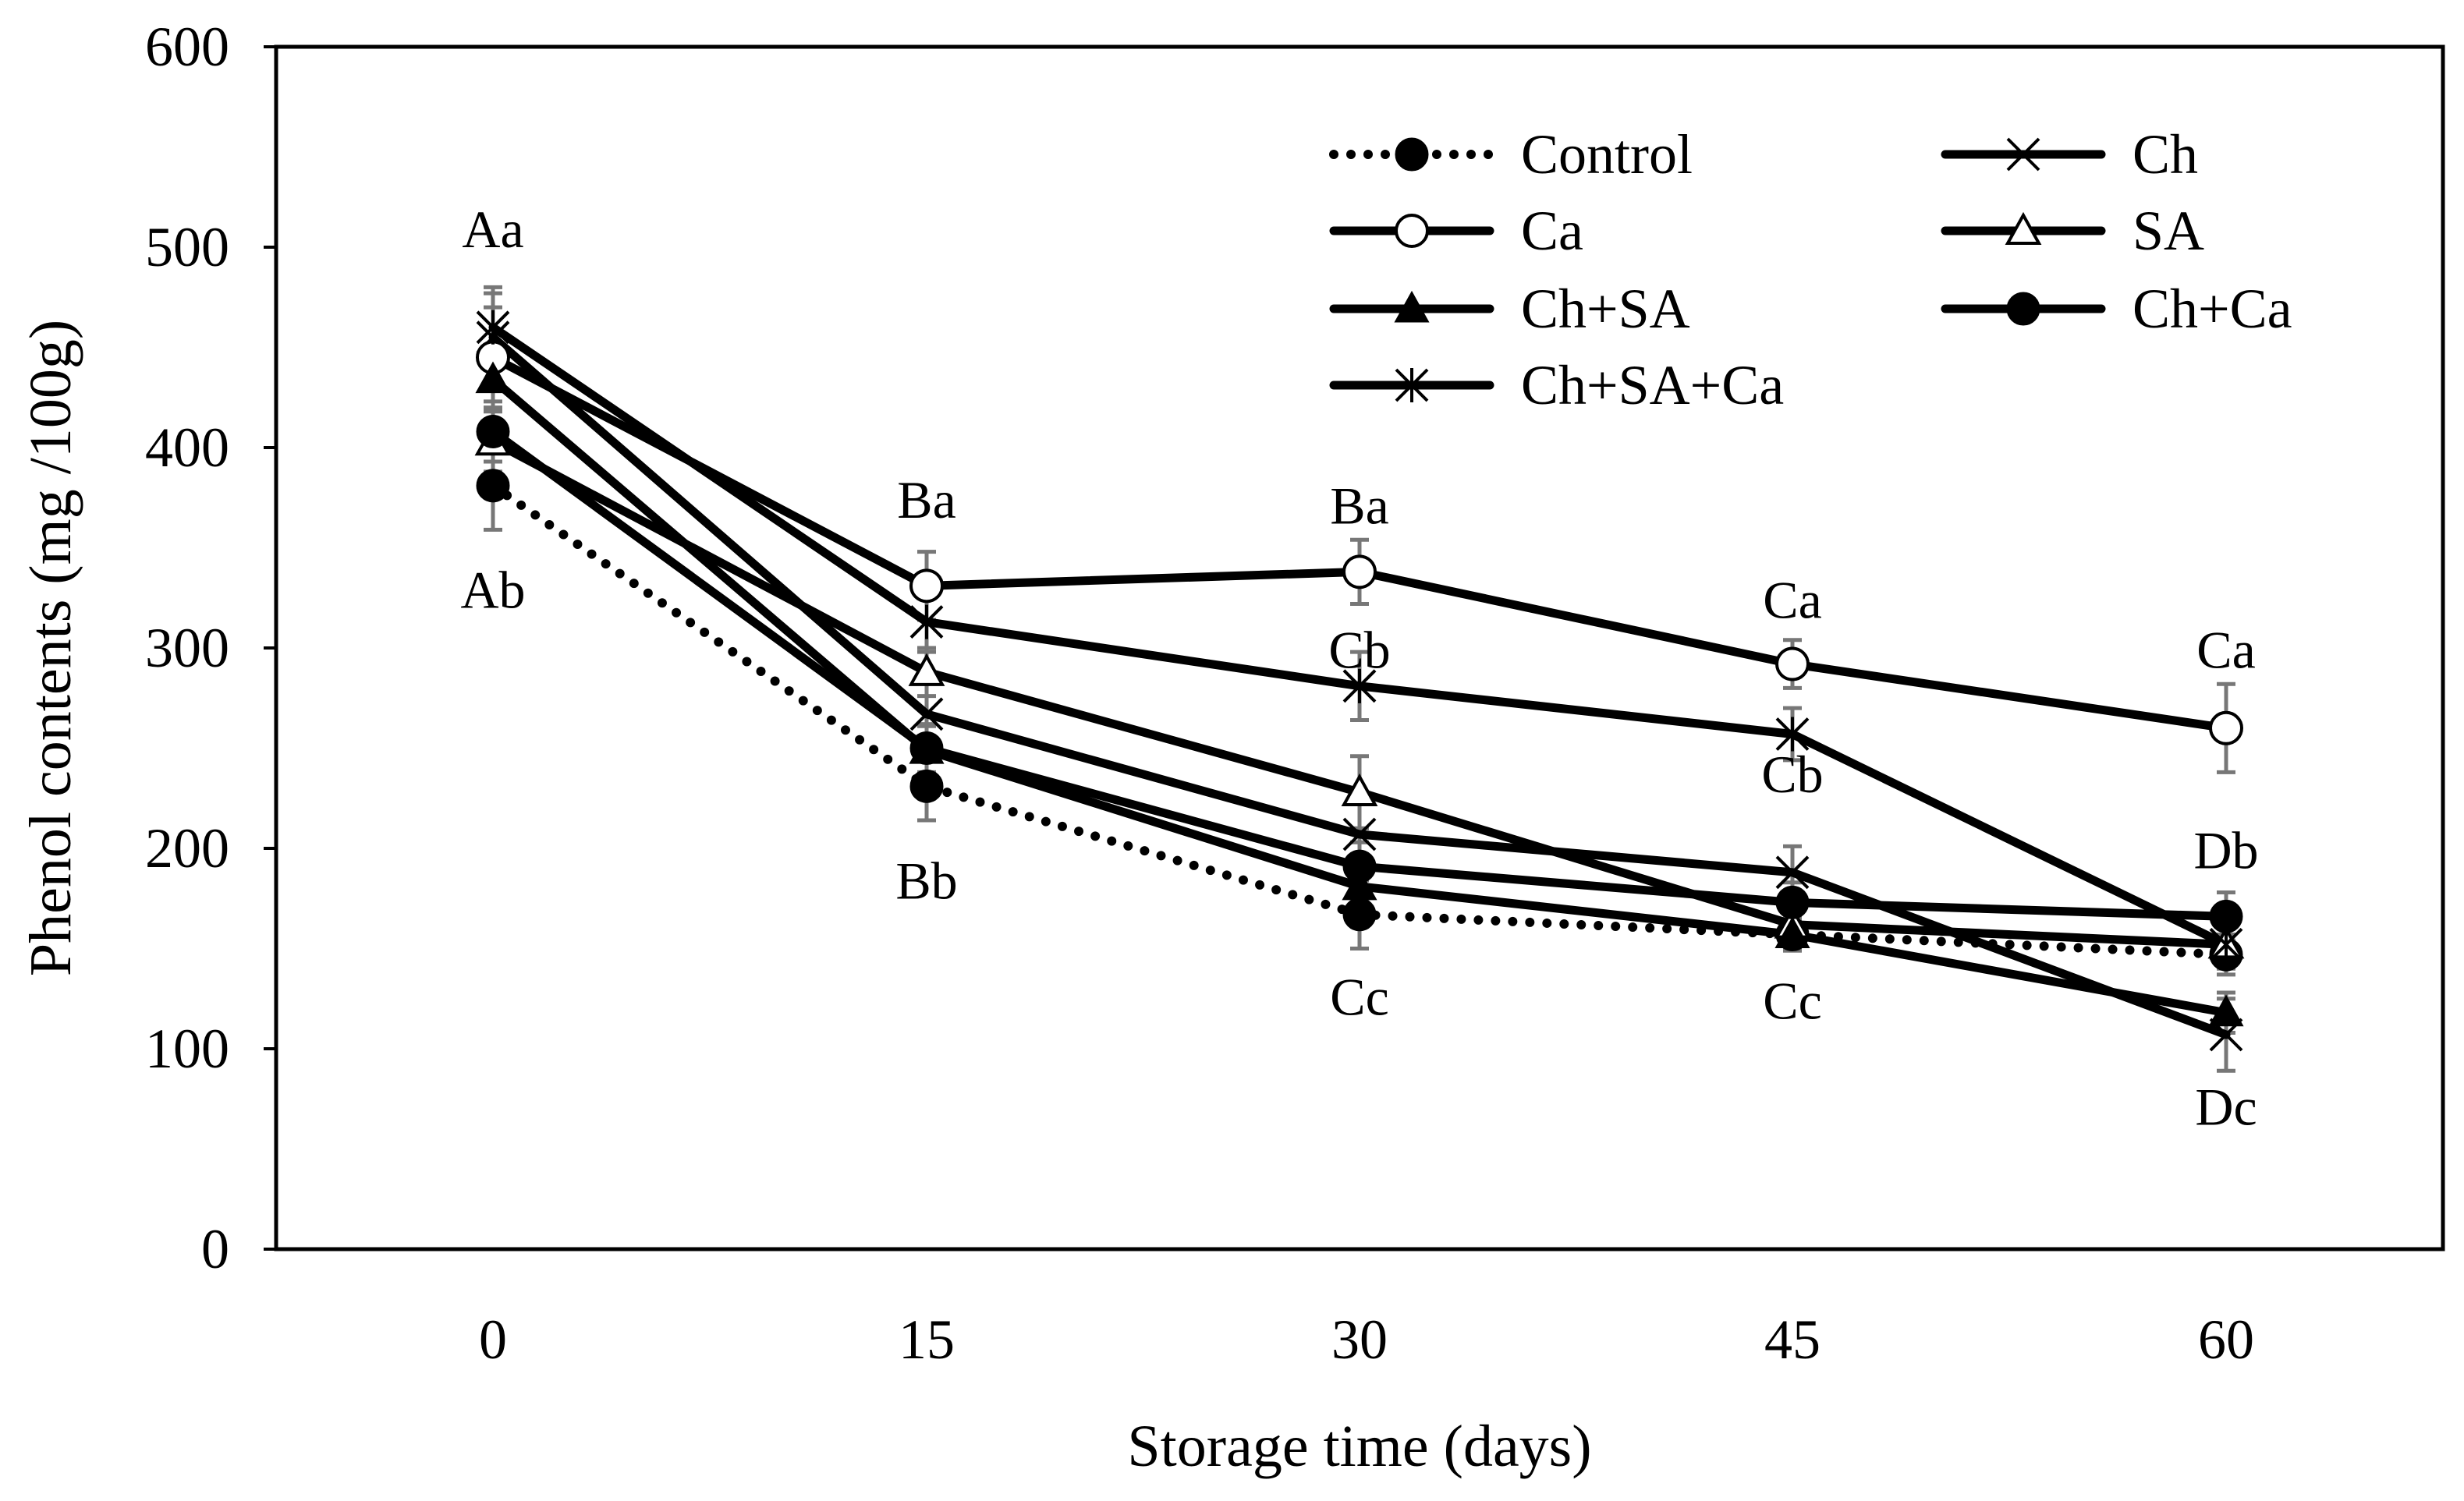 The width and height of the screenshot is (2464, 1501). I want to click on legend-label: Ch+Ca, so click(2212, 309).